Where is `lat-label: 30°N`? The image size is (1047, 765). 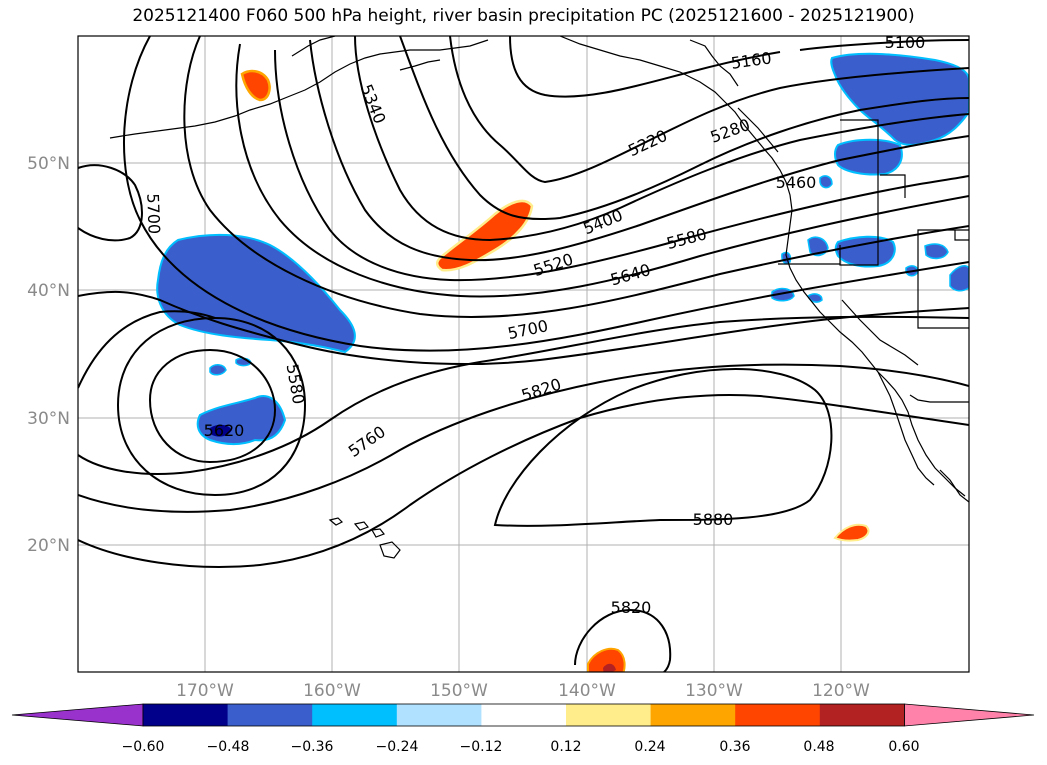 lat-label: 30°N is located at coordinates (48, 419).